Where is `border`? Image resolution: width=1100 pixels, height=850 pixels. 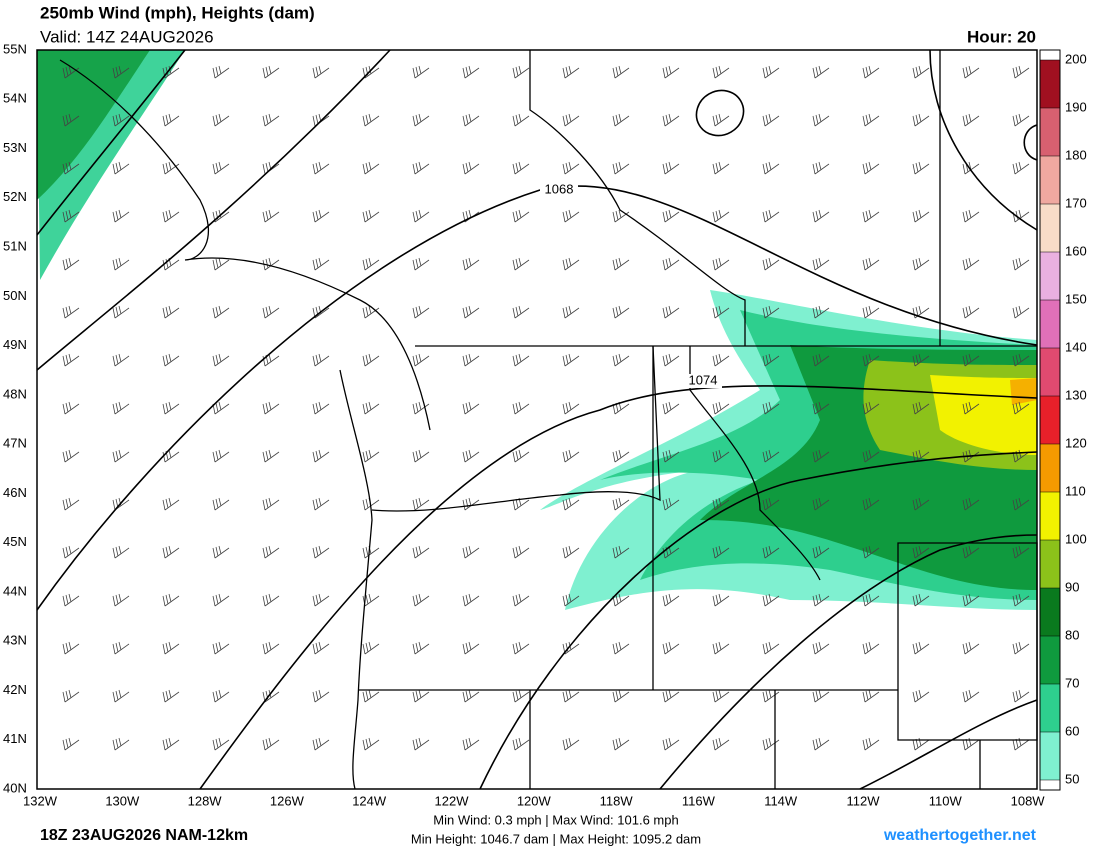
border is located at coordinates (516, 428).